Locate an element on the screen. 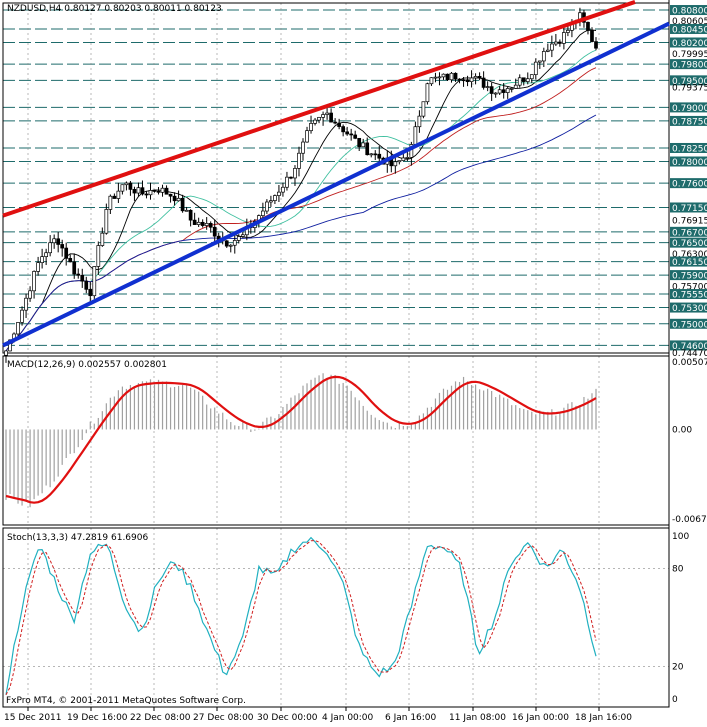 The image size is (707, 727). stochastic-tick-label: 100 is located at coordinates (680, 537).